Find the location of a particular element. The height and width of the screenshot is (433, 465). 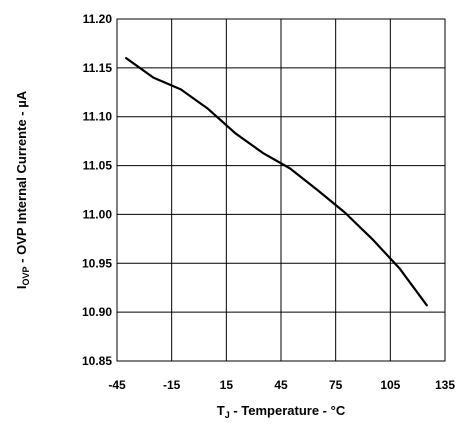

x-tick-label: 15 is located at coordinates (227, 385).